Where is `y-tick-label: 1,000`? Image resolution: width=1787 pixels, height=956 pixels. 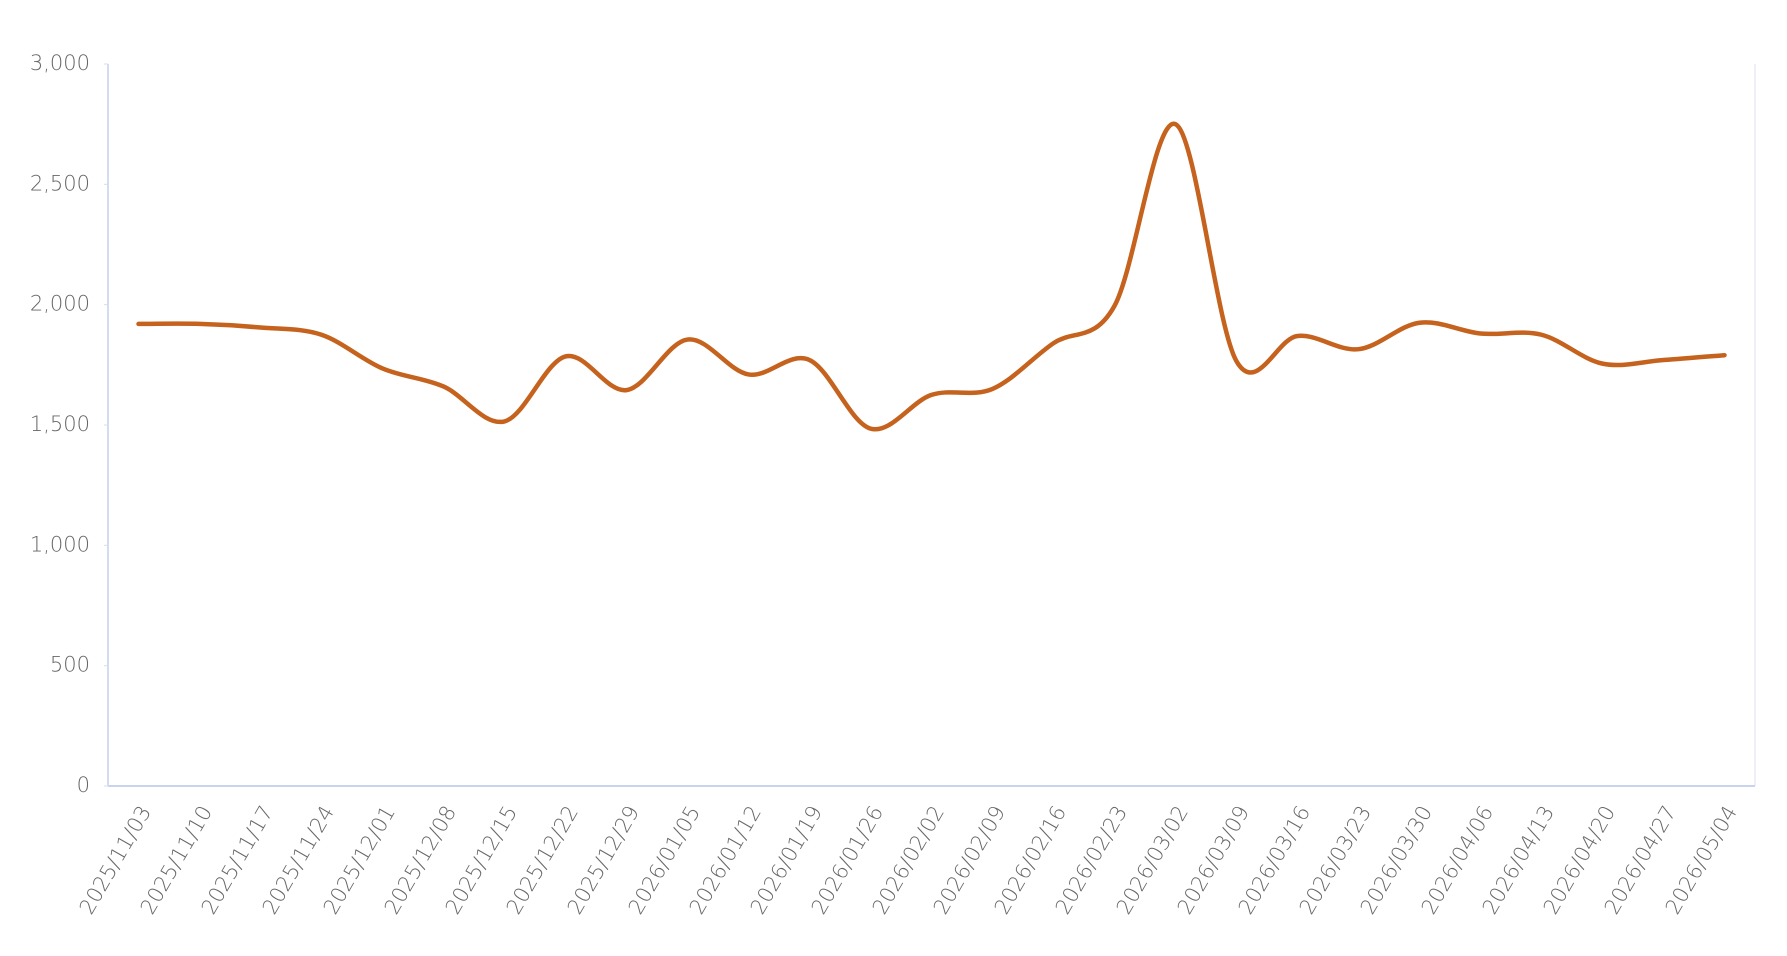 y-tick-label: 1,000 is located at coordinates (60, 544).